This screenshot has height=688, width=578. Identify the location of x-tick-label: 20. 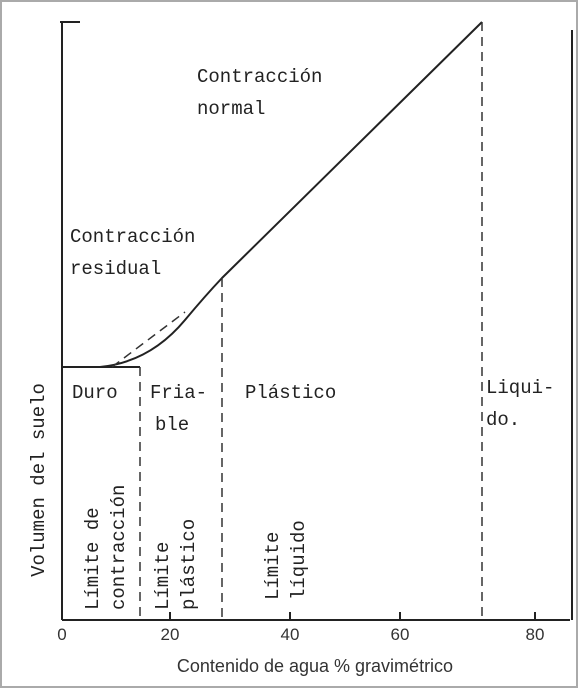
(170, 634).